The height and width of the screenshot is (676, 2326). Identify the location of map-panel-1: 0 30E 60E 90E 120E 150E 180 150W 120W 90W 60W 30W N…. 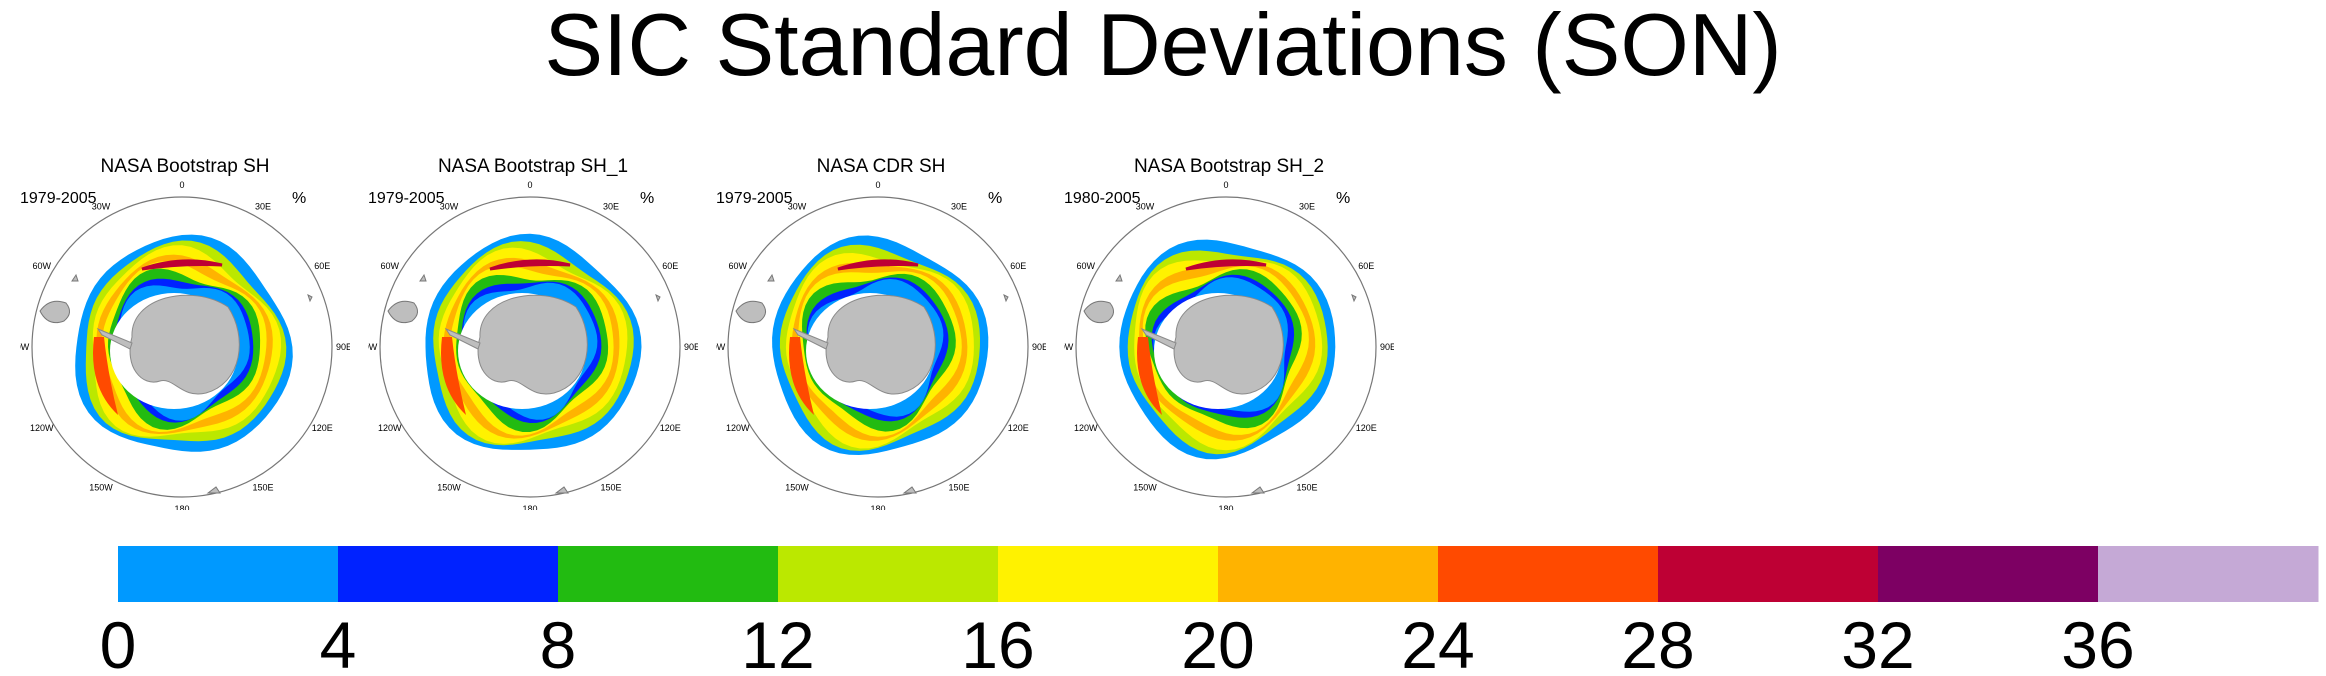
(185, 330).